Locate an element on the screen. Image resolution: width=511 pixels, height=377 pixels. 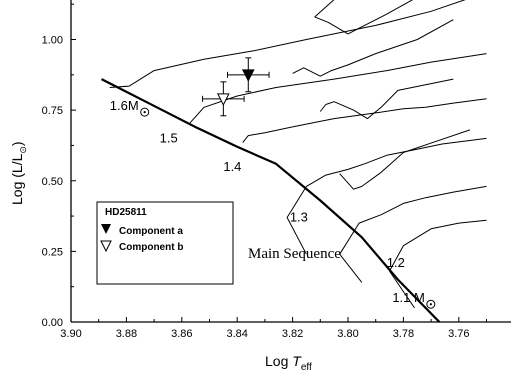
y-tick-label: 0.50 is located at coordinates (52, 182).